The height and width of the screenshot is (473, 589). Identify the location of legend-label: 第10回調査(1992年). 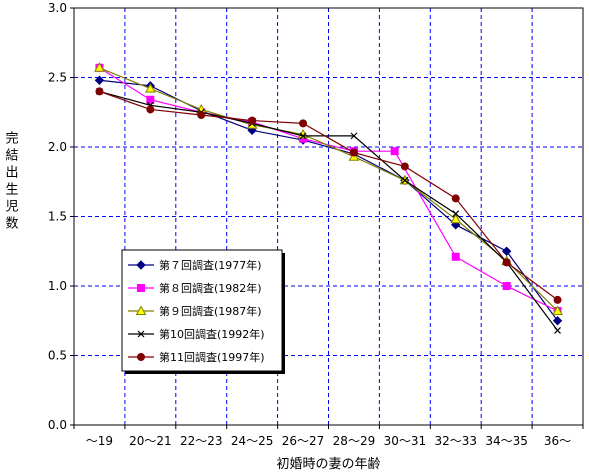
(212, 334).